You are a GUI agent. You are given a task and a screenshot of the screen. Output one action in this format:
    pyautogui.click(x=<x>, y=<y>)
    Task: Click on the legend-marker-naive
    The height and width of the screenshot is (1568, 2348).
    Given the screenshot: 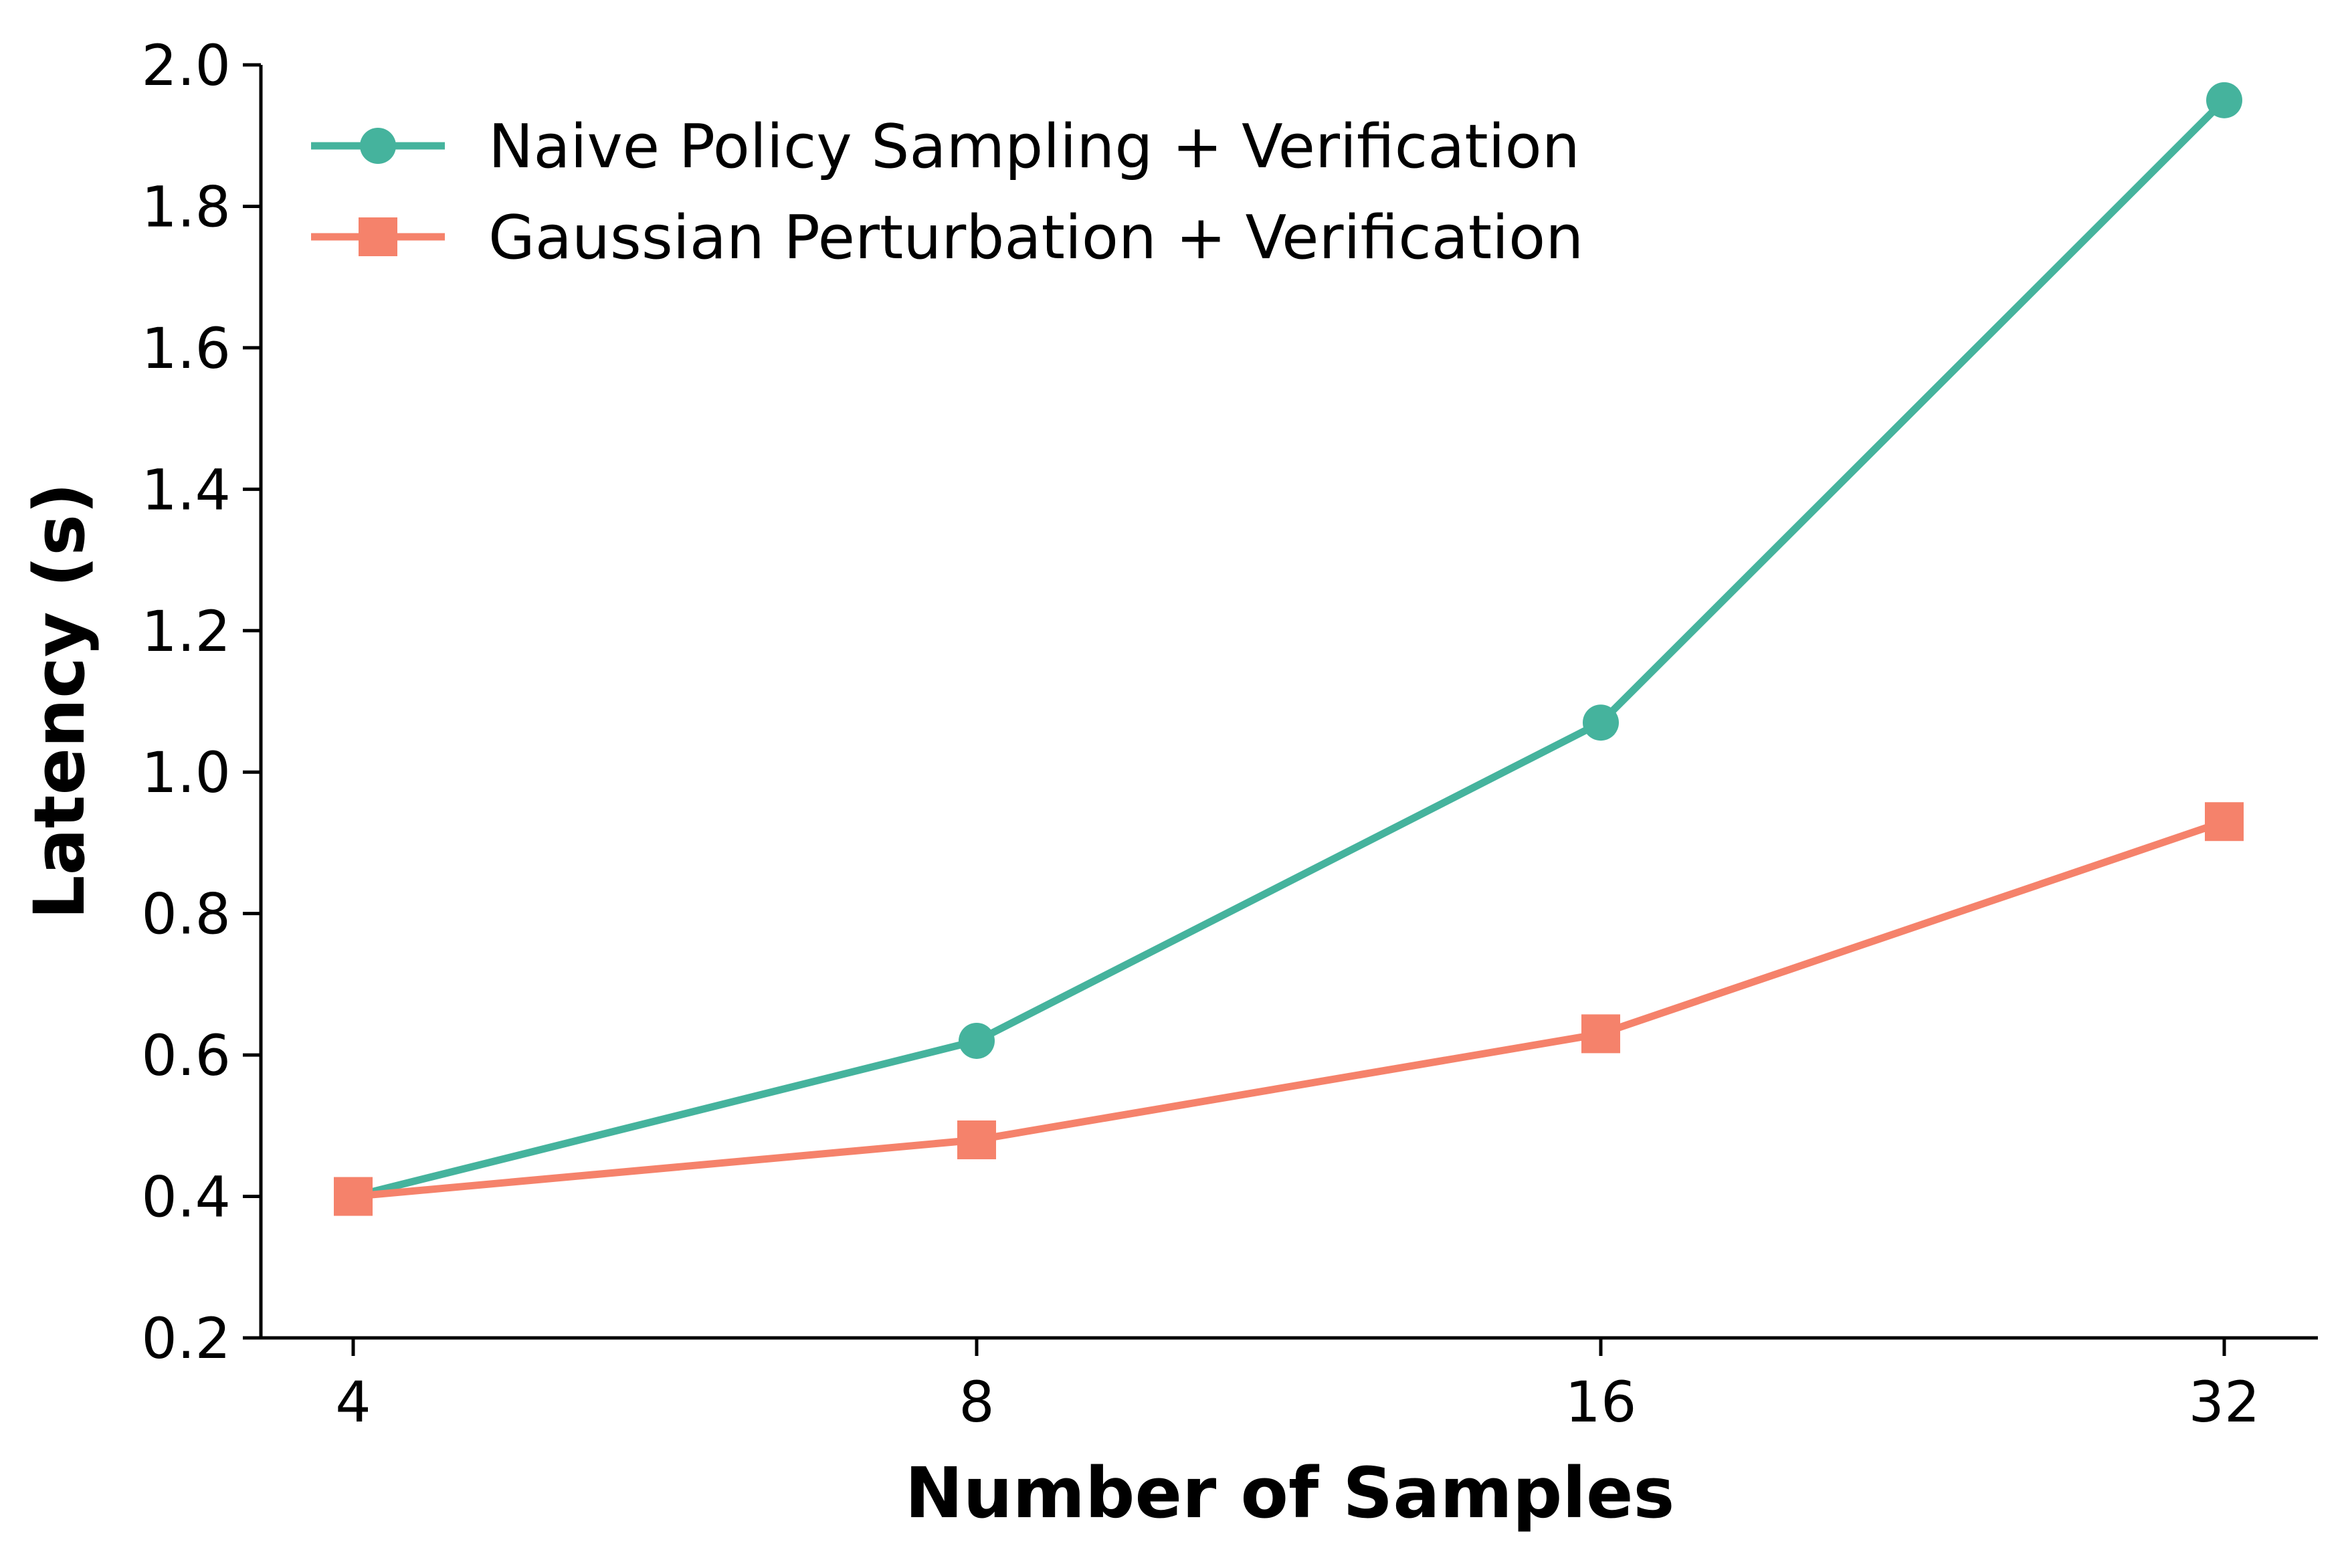 What is the action you would take?
    pyautogui.click(x=378, y=146)
    